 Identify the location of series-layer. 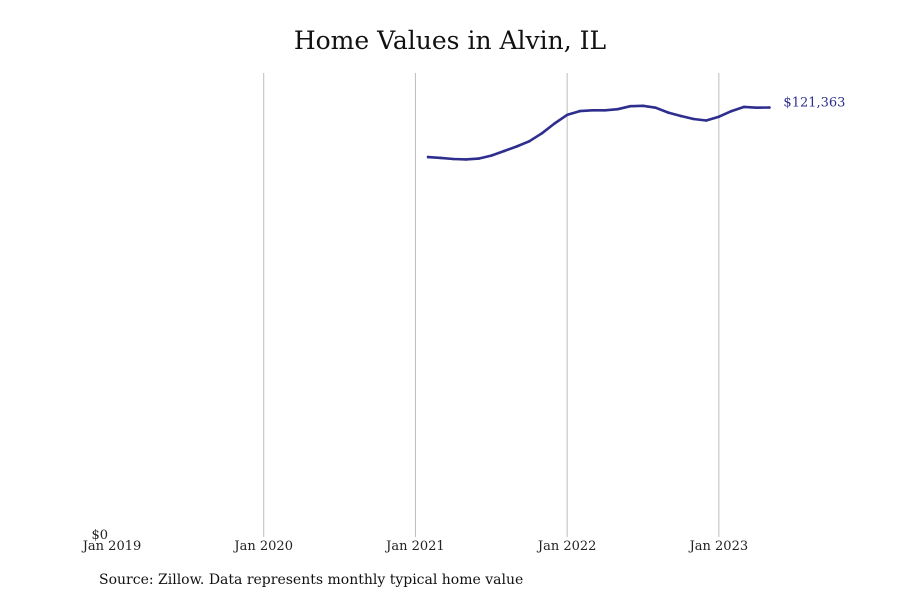
(598, 132).